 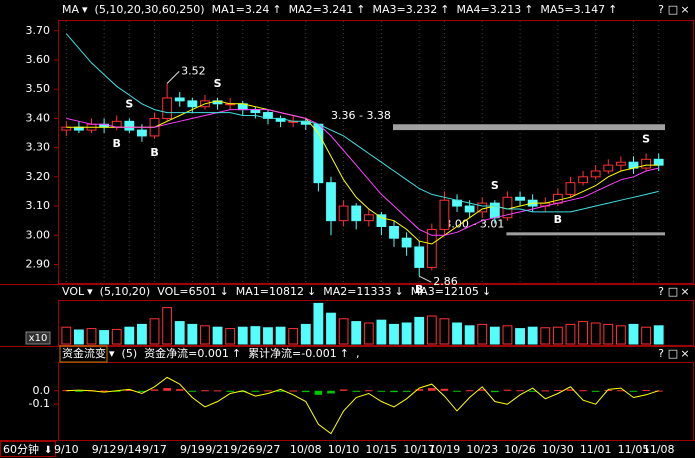 I want to click on period-menu: ⬇, so click(x=48, y=450).